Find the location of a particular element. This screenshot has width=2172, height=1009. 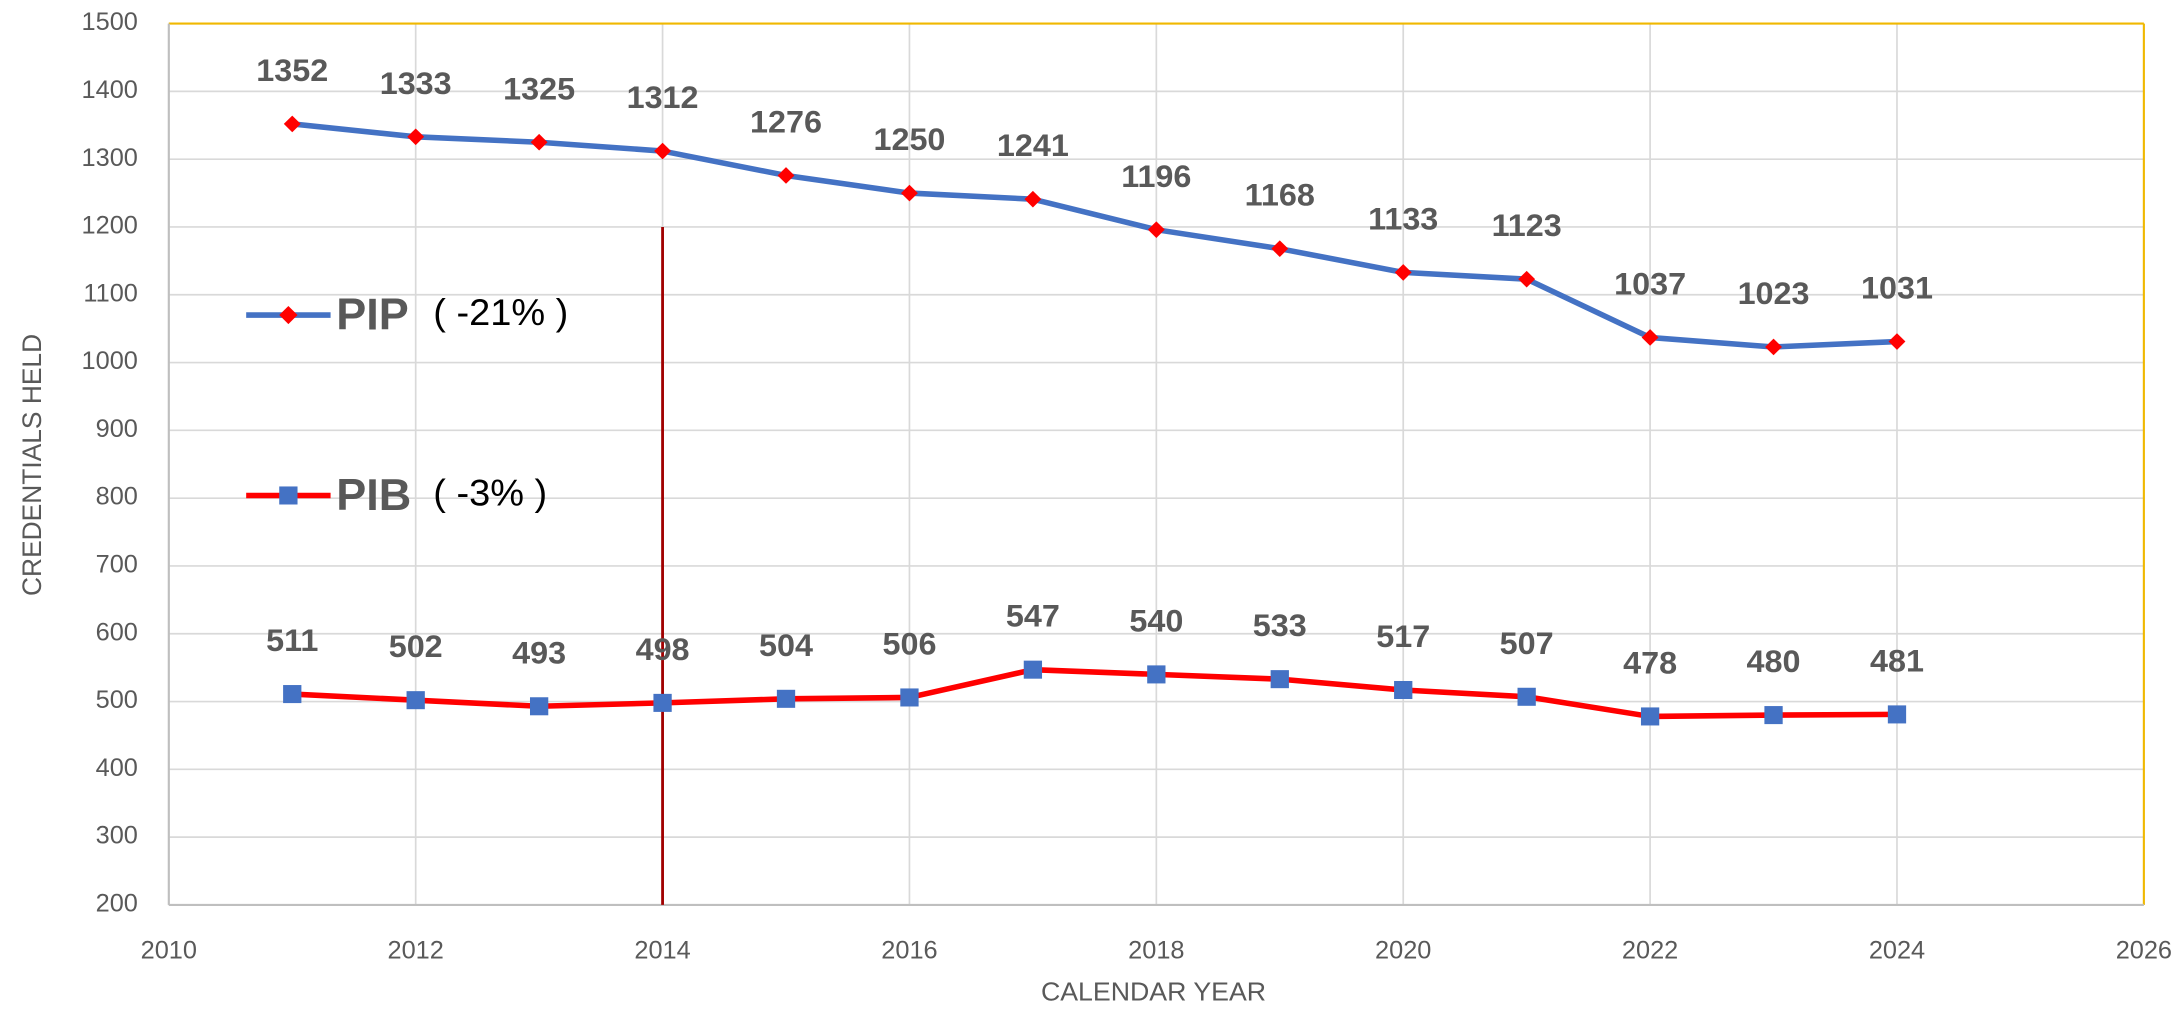

data-label: 478 is located at coordinates (1650, 663).